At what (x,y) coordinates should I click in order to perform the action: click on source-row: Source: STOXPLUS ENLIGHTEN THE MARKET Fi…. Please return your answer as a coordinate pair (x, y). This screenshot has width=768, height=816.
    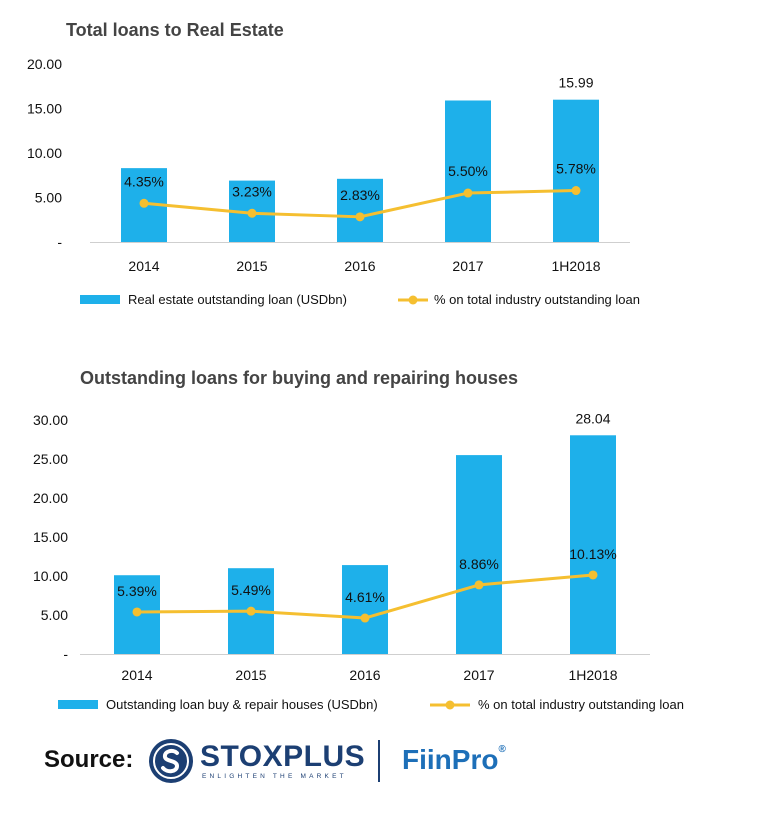
    Looking at the image, I should click on (304, 761).